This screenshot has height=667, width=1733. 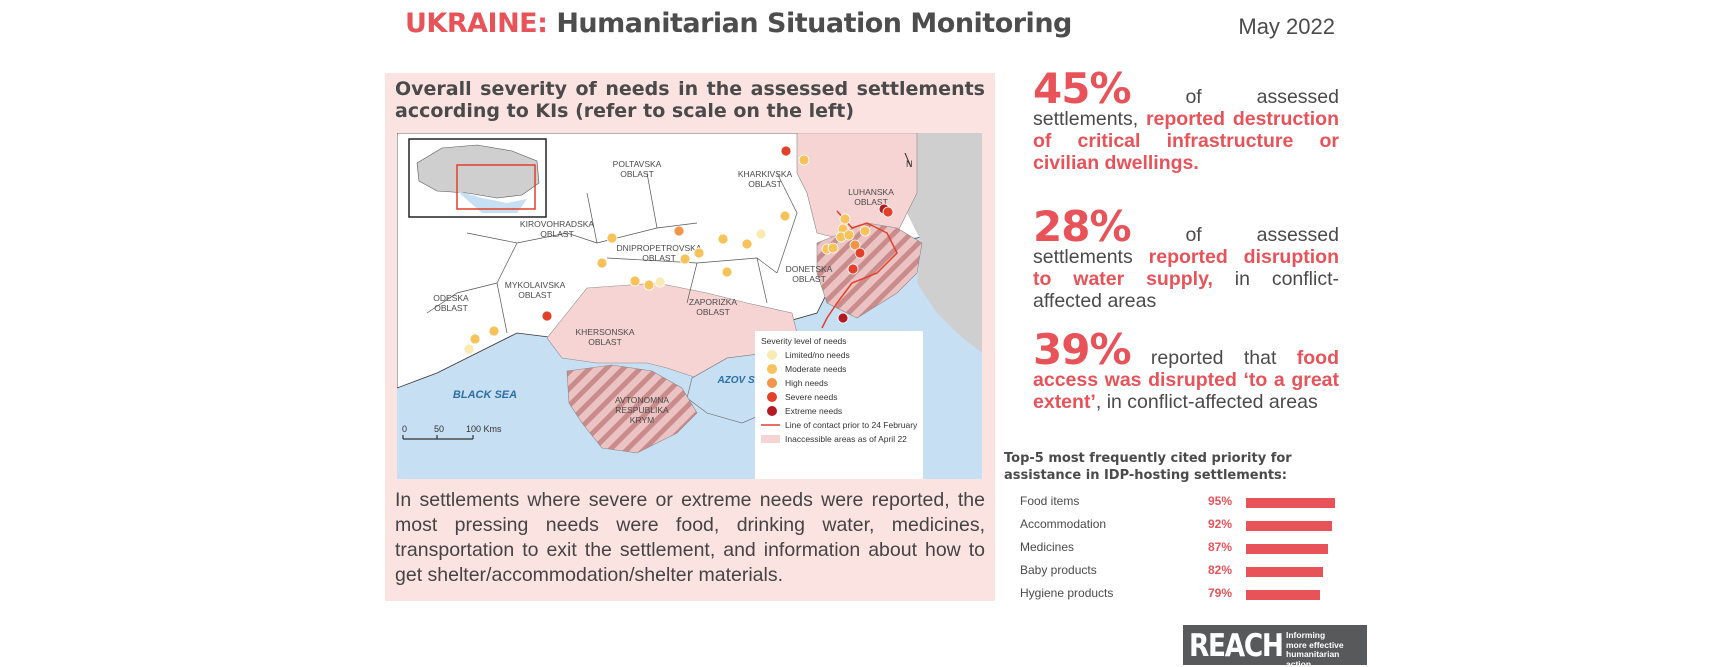 What do you see at coordinates (814, 23) in the screenshot?
I see `title-text: Humanitarian Situation Monitoring` at bounding box center [814, 23].